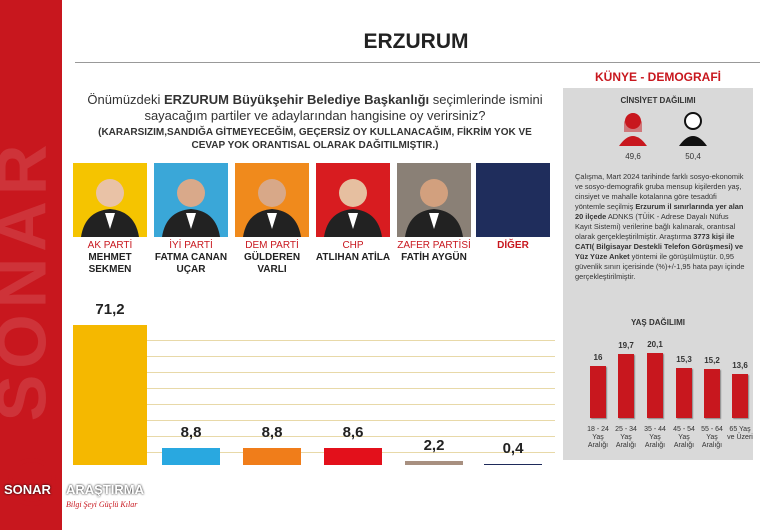 This screenshot has width=770, height=530. Describe the element at coordinates (658, 100) in the screenshot. I see `gender-title: CİNSİYET DAĞILIMI` at that location.